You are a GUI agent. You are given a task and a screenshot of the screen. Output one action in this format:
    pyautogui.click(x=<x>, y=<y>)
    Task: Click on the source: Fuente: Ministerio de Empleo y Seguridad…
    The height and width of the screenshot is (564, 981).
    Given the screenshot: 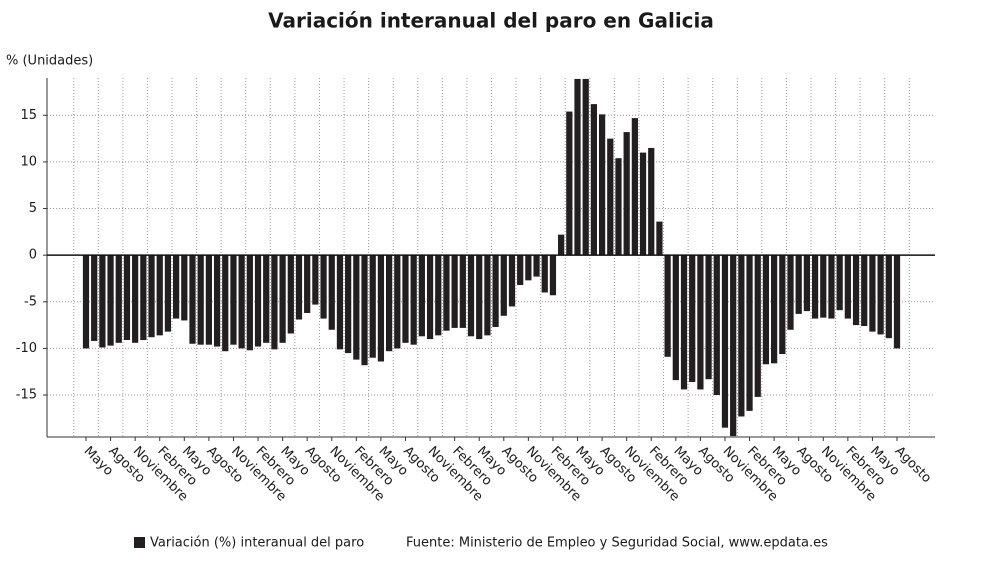 What is the action you would take?
    pyautogui.click(x=617, y=543)
    